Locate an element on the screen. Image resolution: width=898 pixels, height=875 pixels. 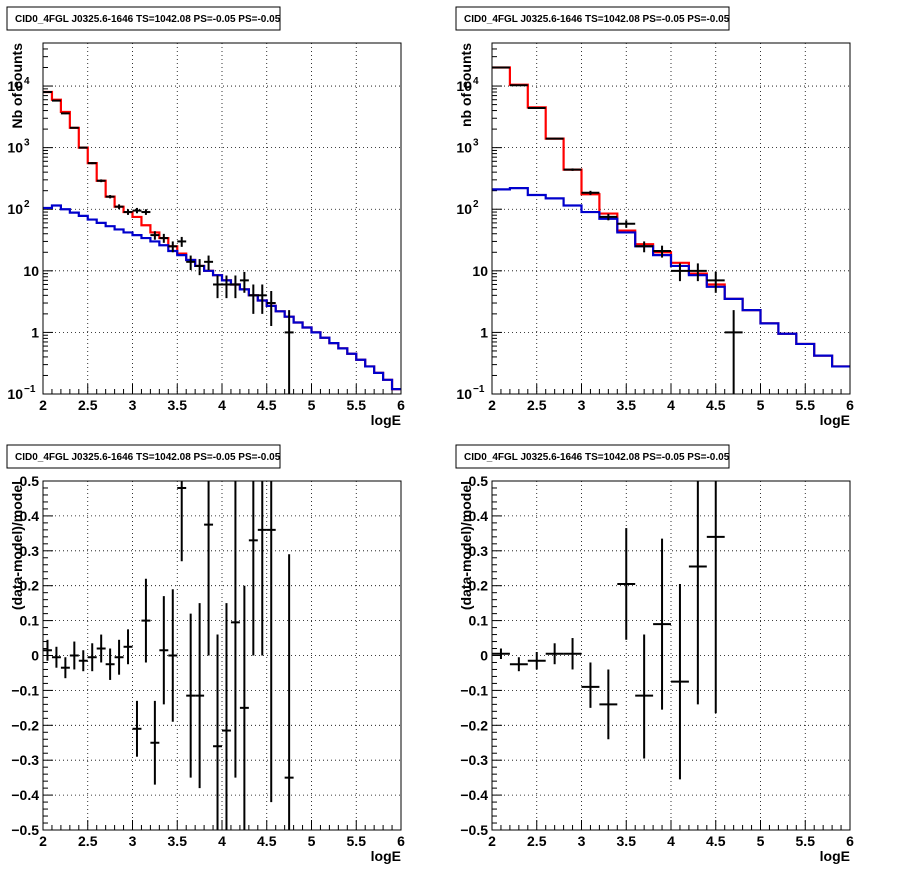
y-axis-title: Nb of counts is located at coordinates (17, 86).